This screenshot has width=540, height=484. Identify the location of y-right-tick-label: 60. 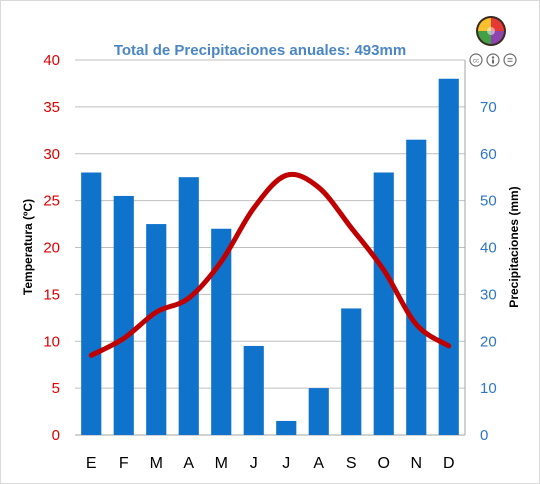
(488, 154).